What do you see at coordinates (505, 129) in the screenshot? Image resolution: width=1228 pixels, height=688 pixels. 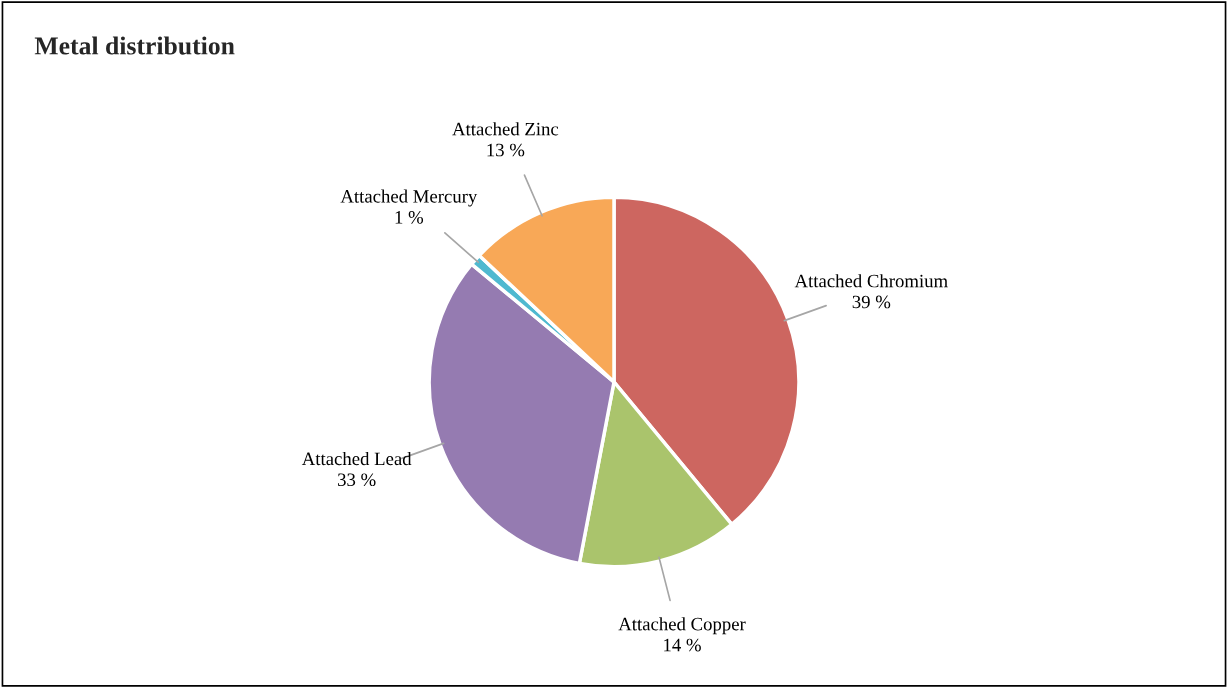 I see `slice-label: Attached Zinc` at bounding box center [505, 129].